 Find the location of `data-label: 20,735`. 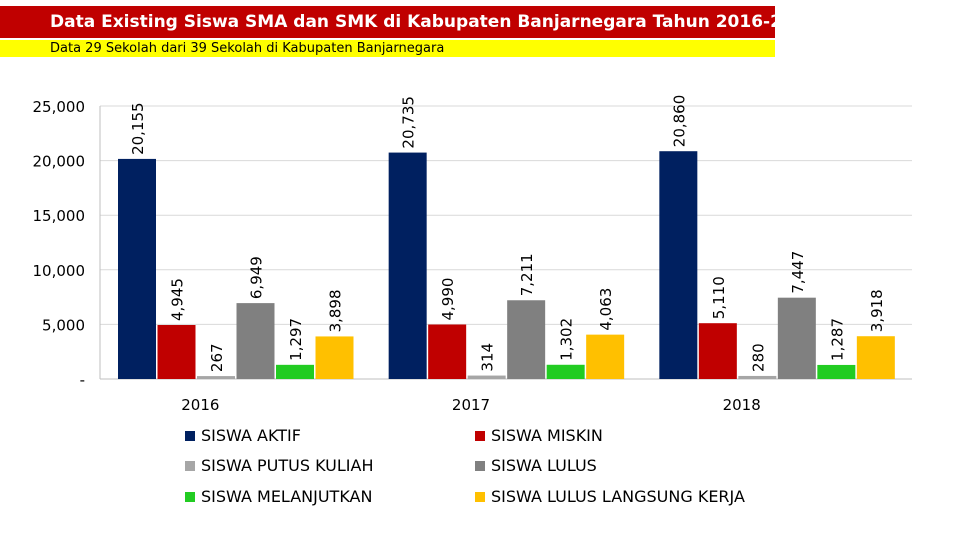

data-label: 20,735 is located at coordinates (409, 122).